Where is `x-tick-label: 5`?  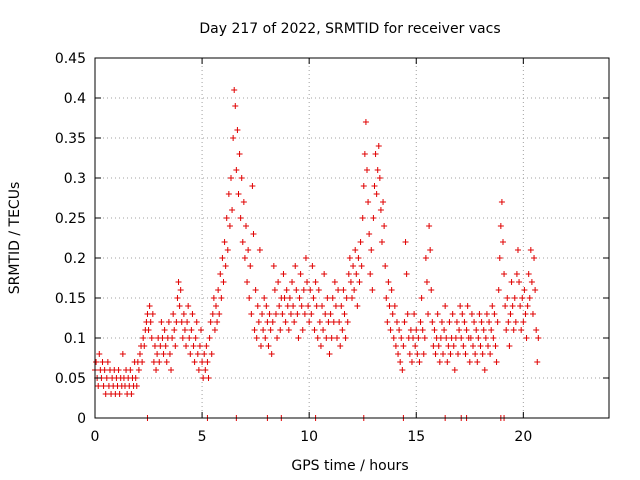 x-tick-label: 5 is located at coordinates (202, 437).